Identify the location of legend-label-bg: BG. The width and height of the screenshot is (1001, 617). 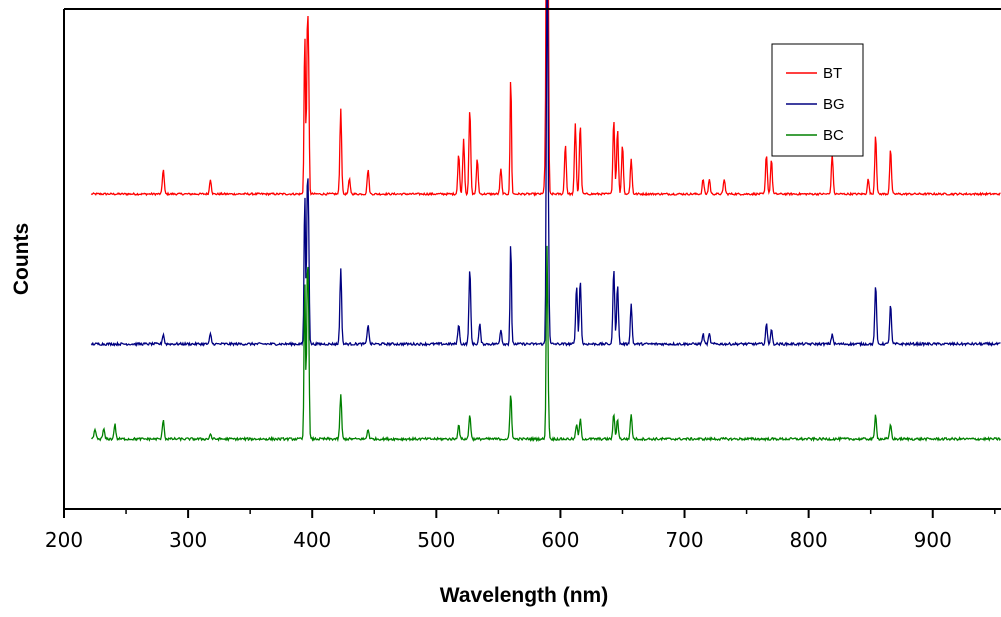
(834, 104).